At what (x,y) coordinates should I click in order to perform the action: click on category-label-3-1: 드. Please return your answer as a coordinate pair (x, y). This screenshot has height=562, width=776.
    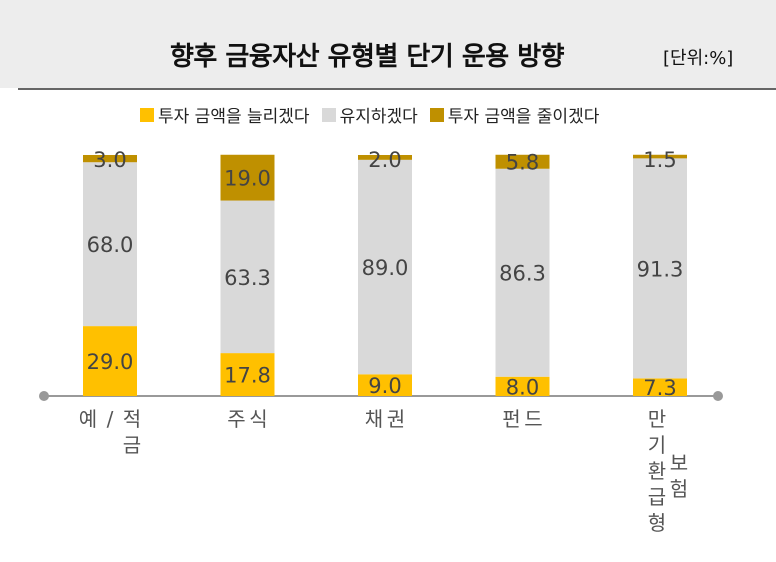
    Looking at the image, I should click on (533, 419).